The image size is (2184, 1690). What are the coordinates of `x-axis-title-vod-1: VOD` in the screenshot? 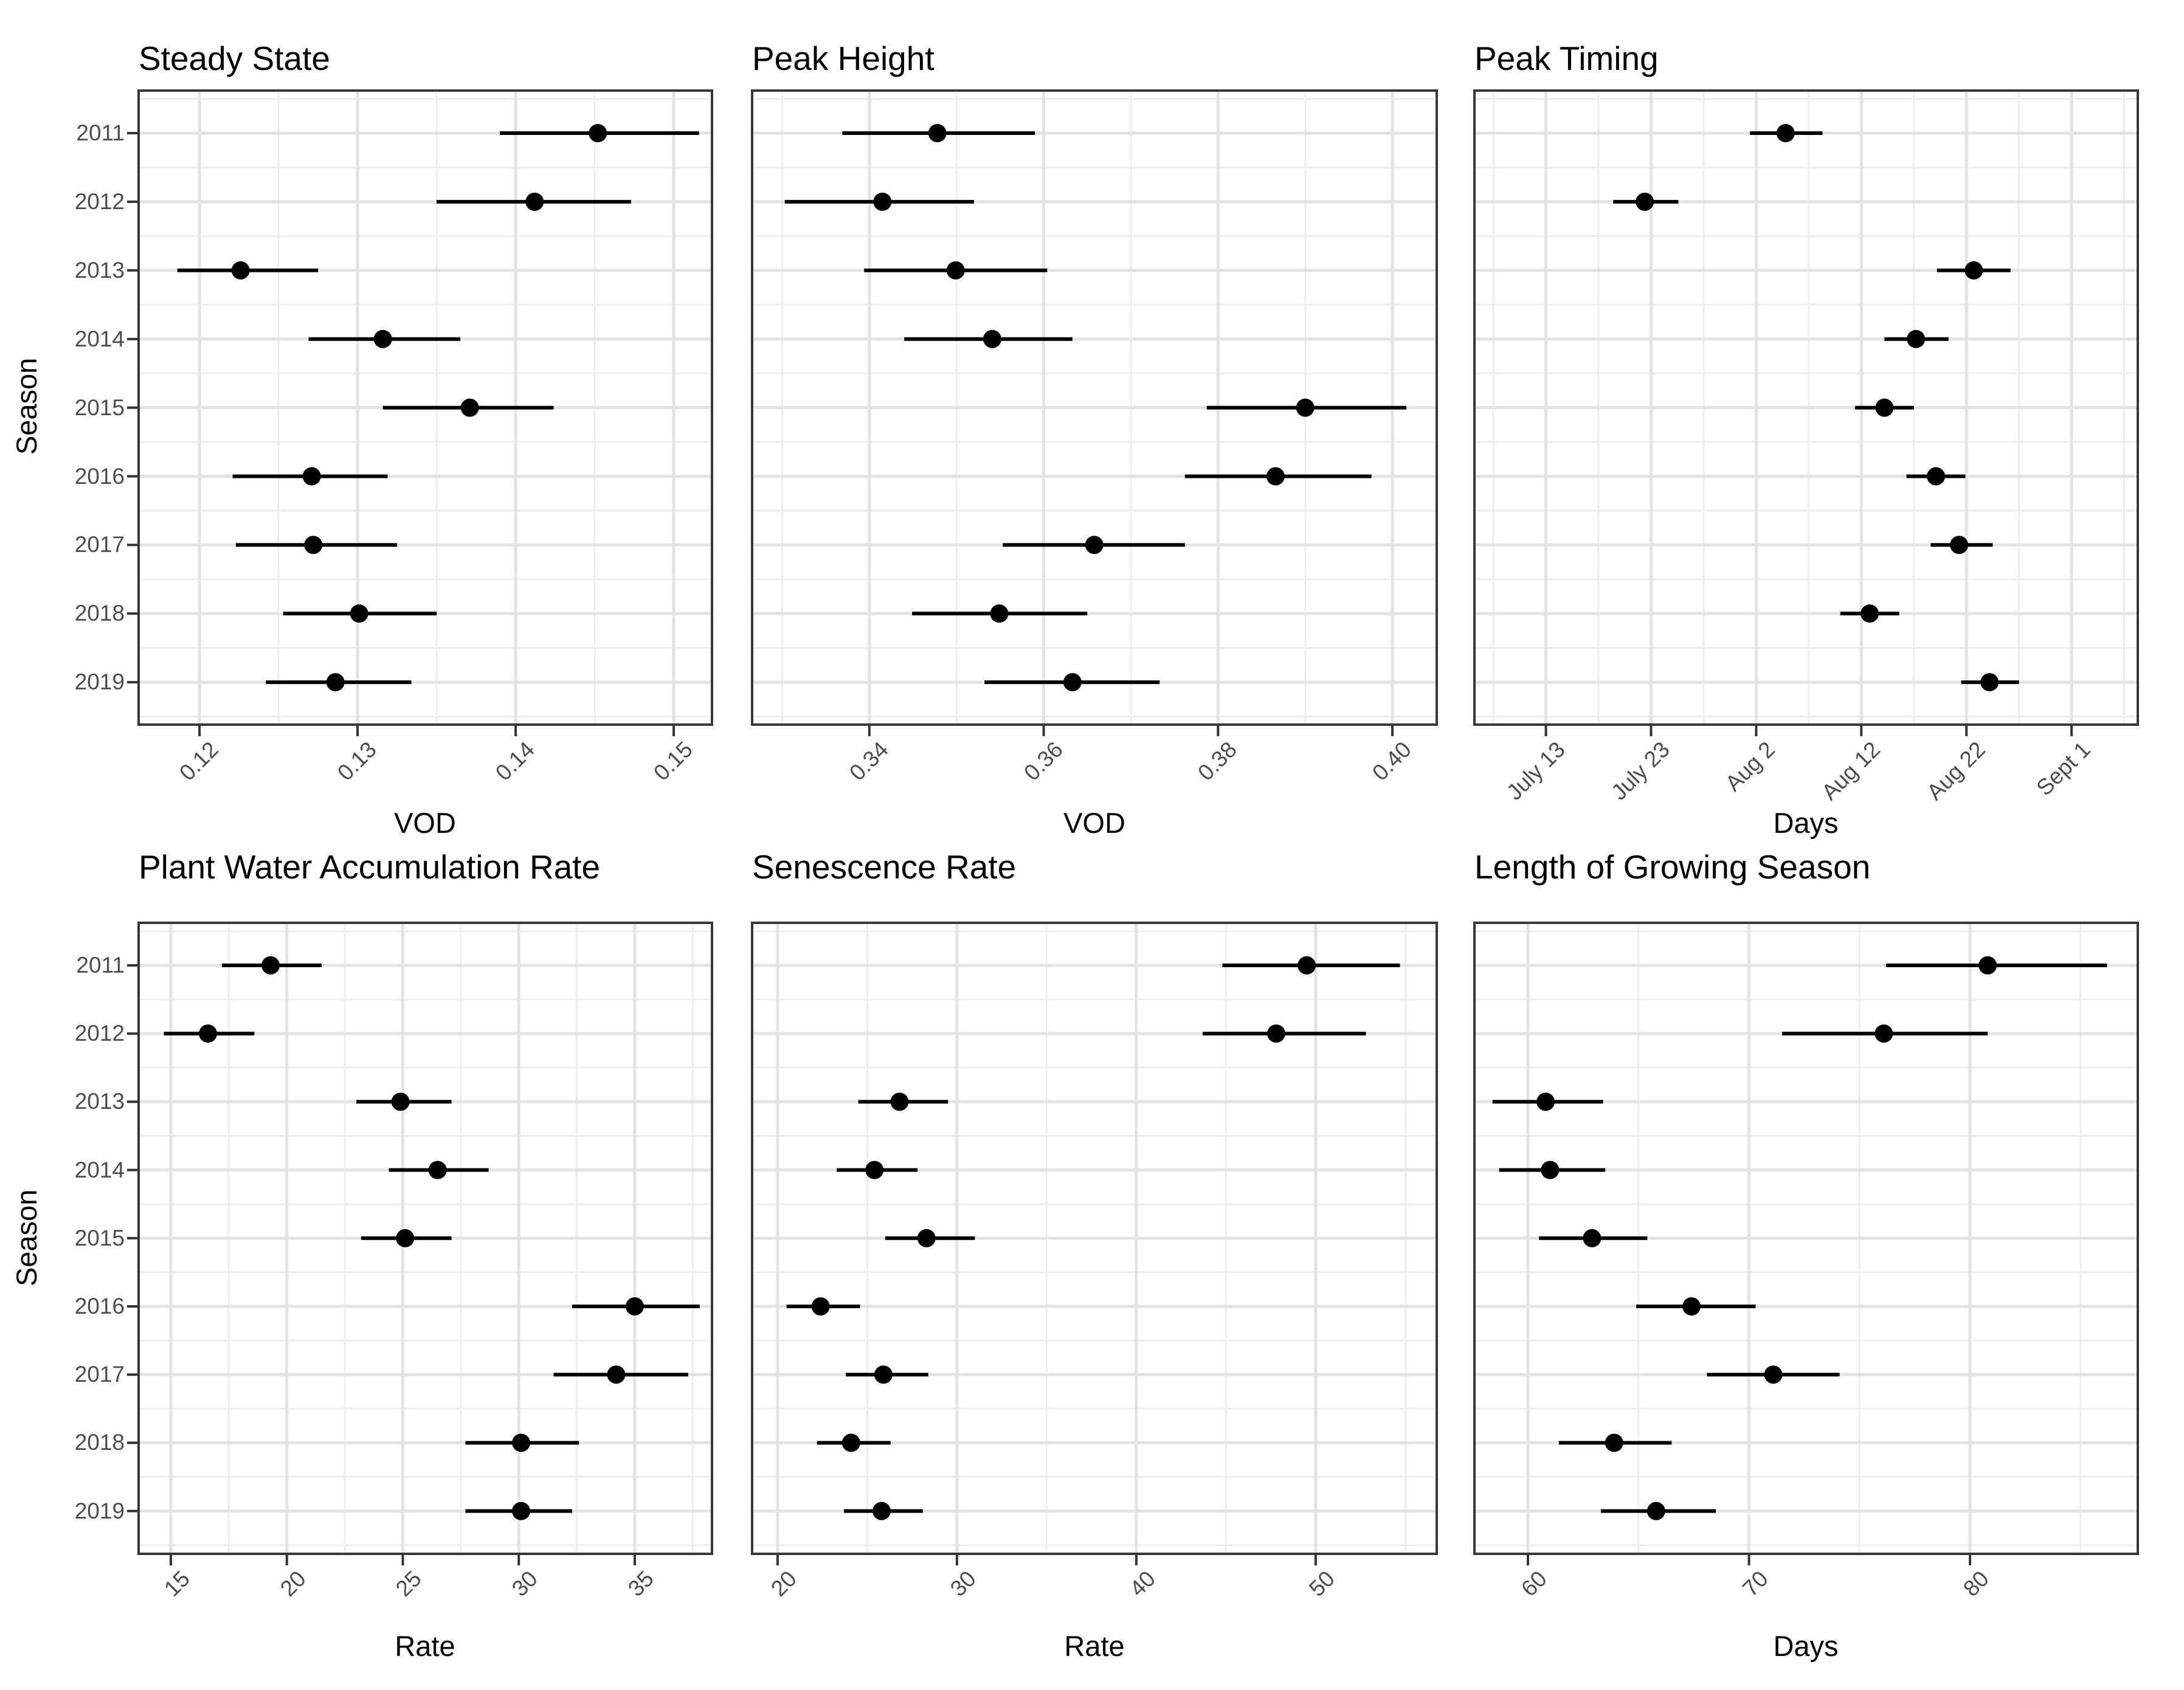 It's located at (425, 823).